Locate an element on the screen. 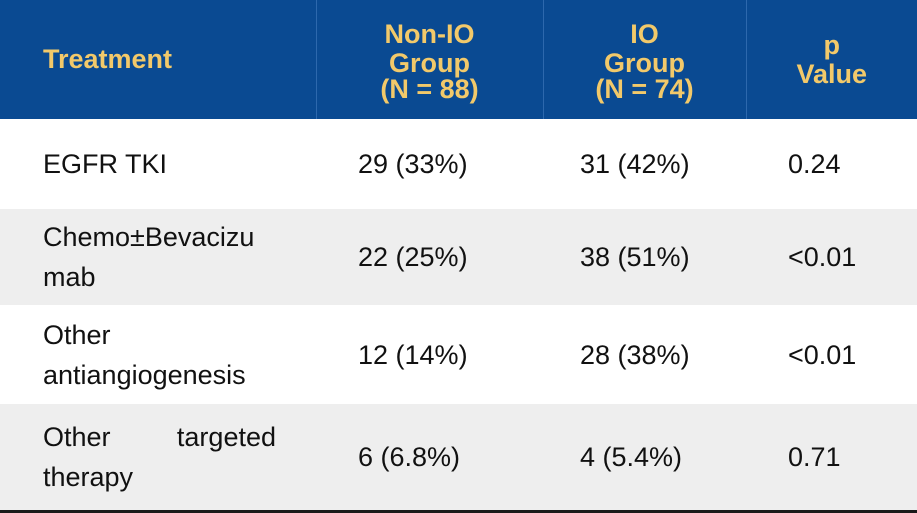  cell-nonio: 22 (25%) is located at coordinates (413, 257).